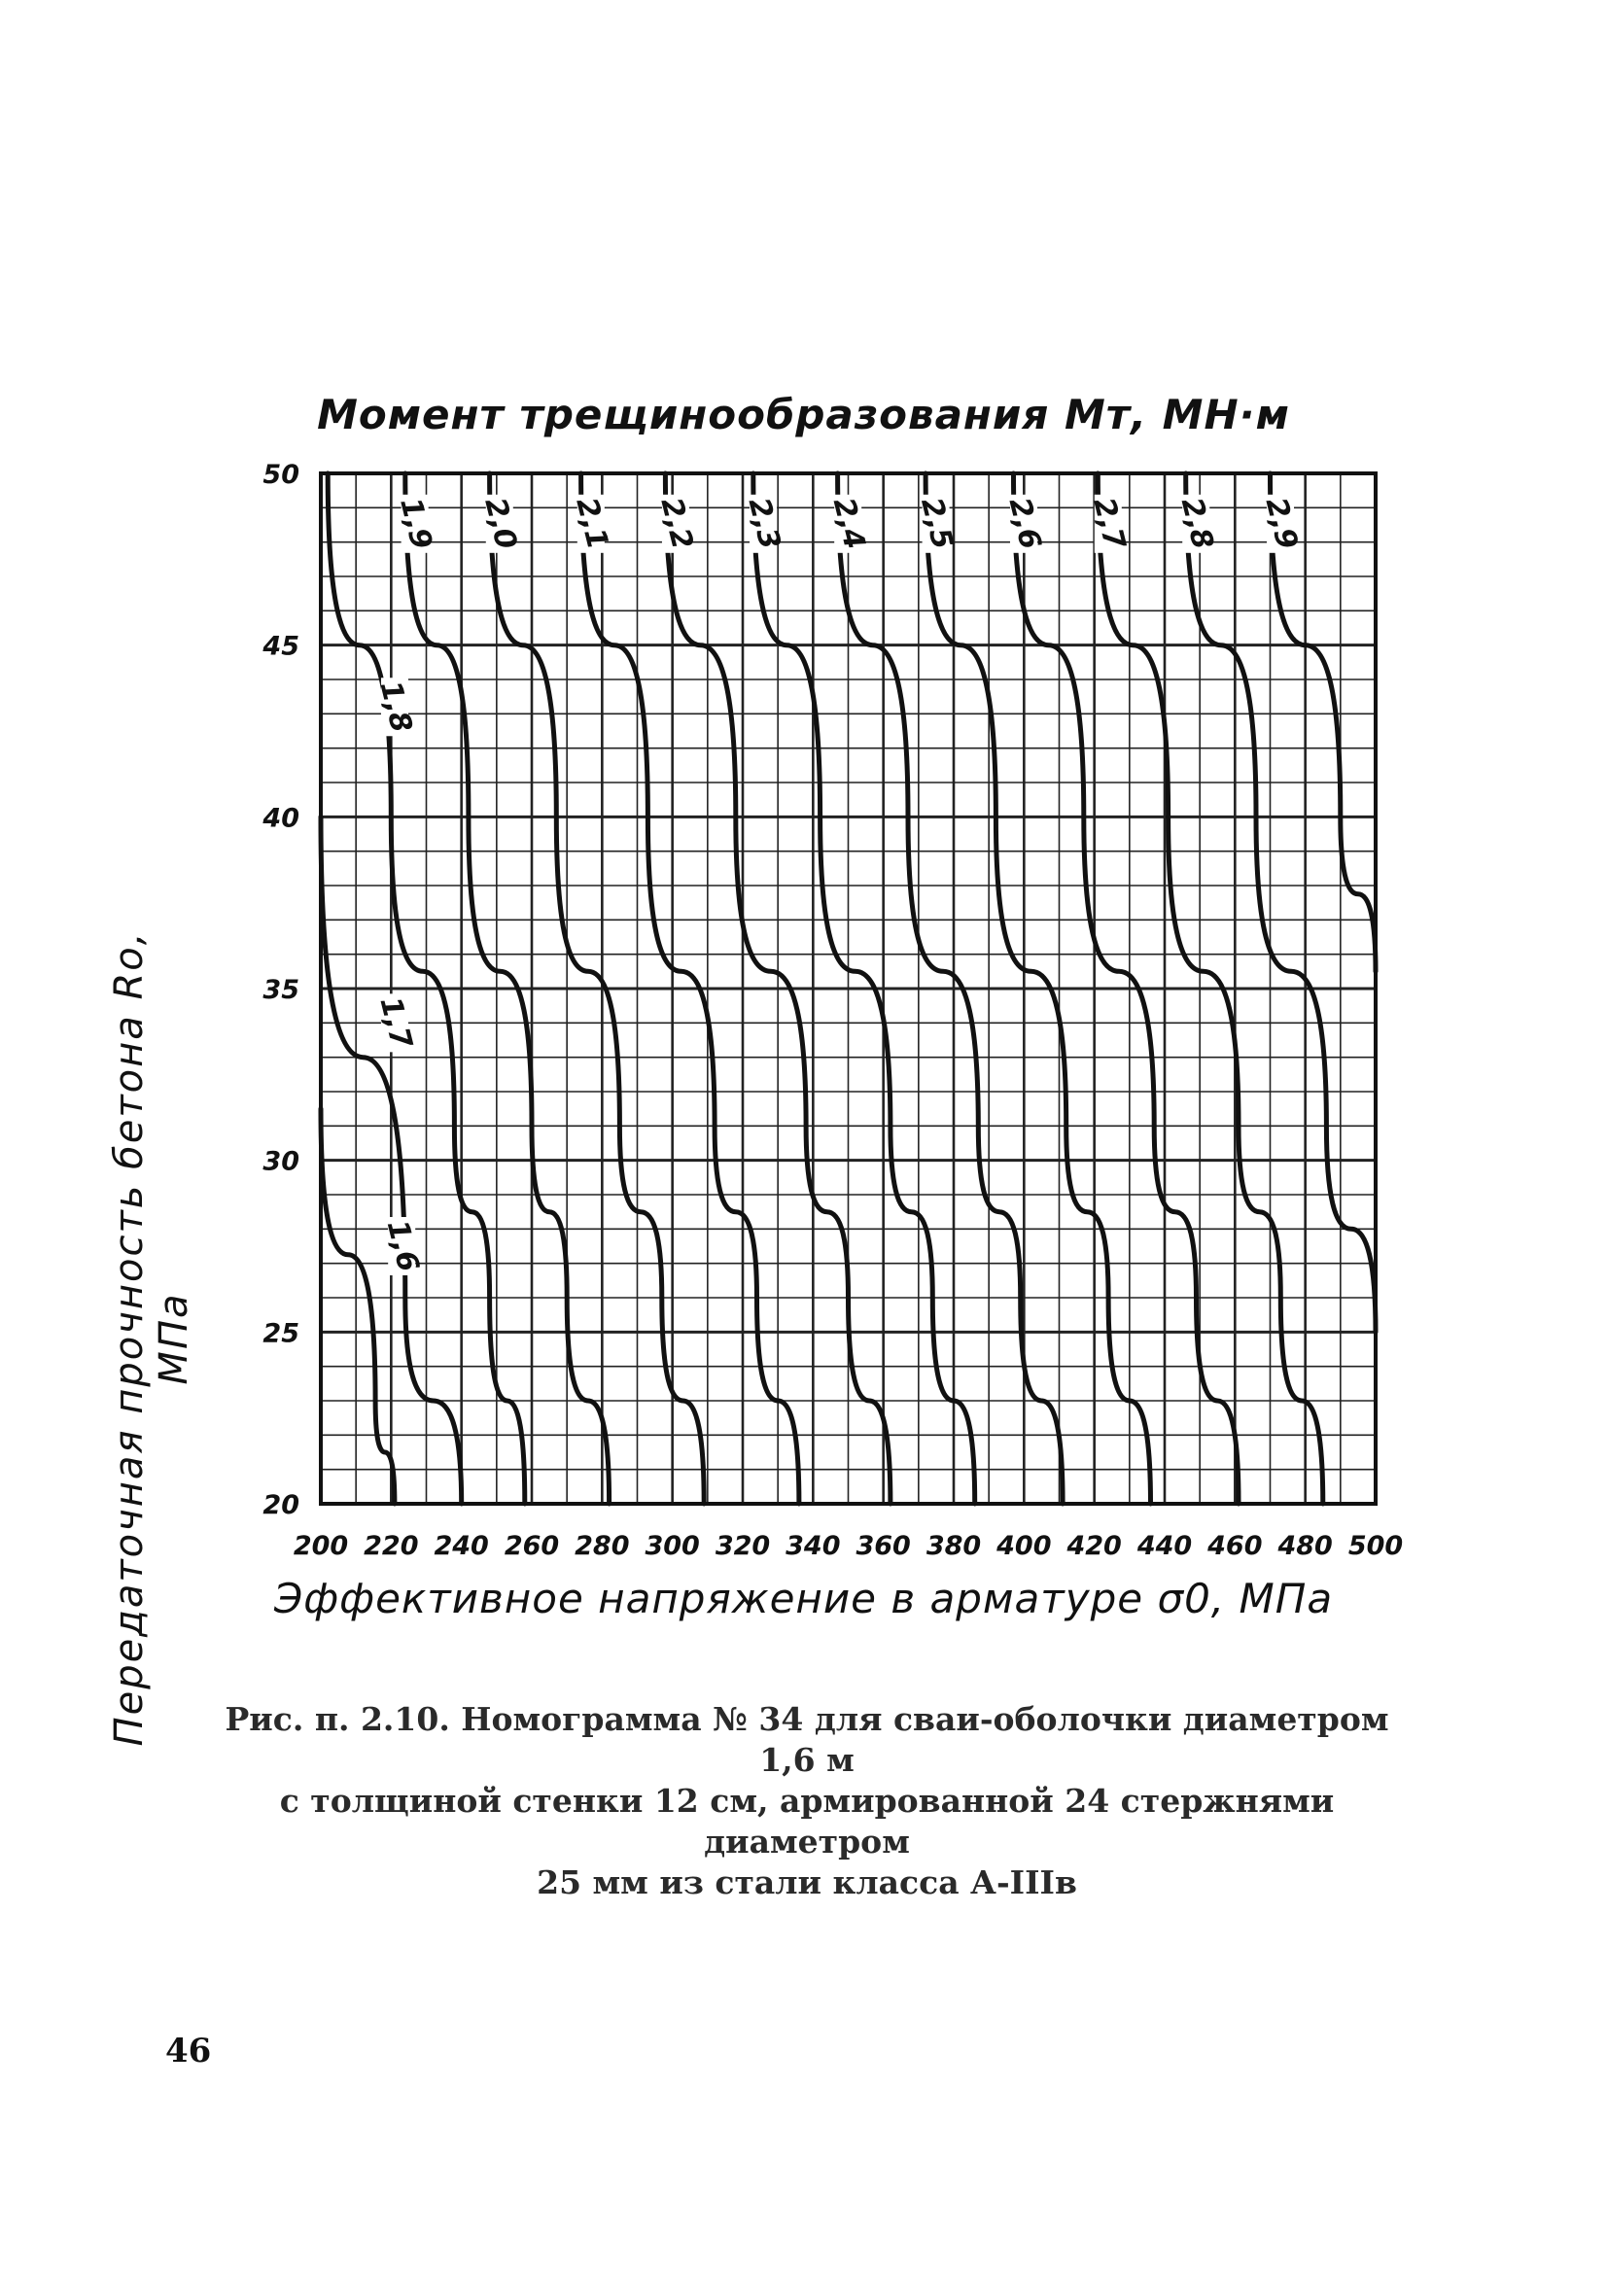 The height and width of the screenshot is (2296, 1607). What do you see at coordinates (807, 1882) in the screenshot?
I see `caption-line-3: 25 мм из стали класса А-IIIв` at bounding box center [807, 1882].